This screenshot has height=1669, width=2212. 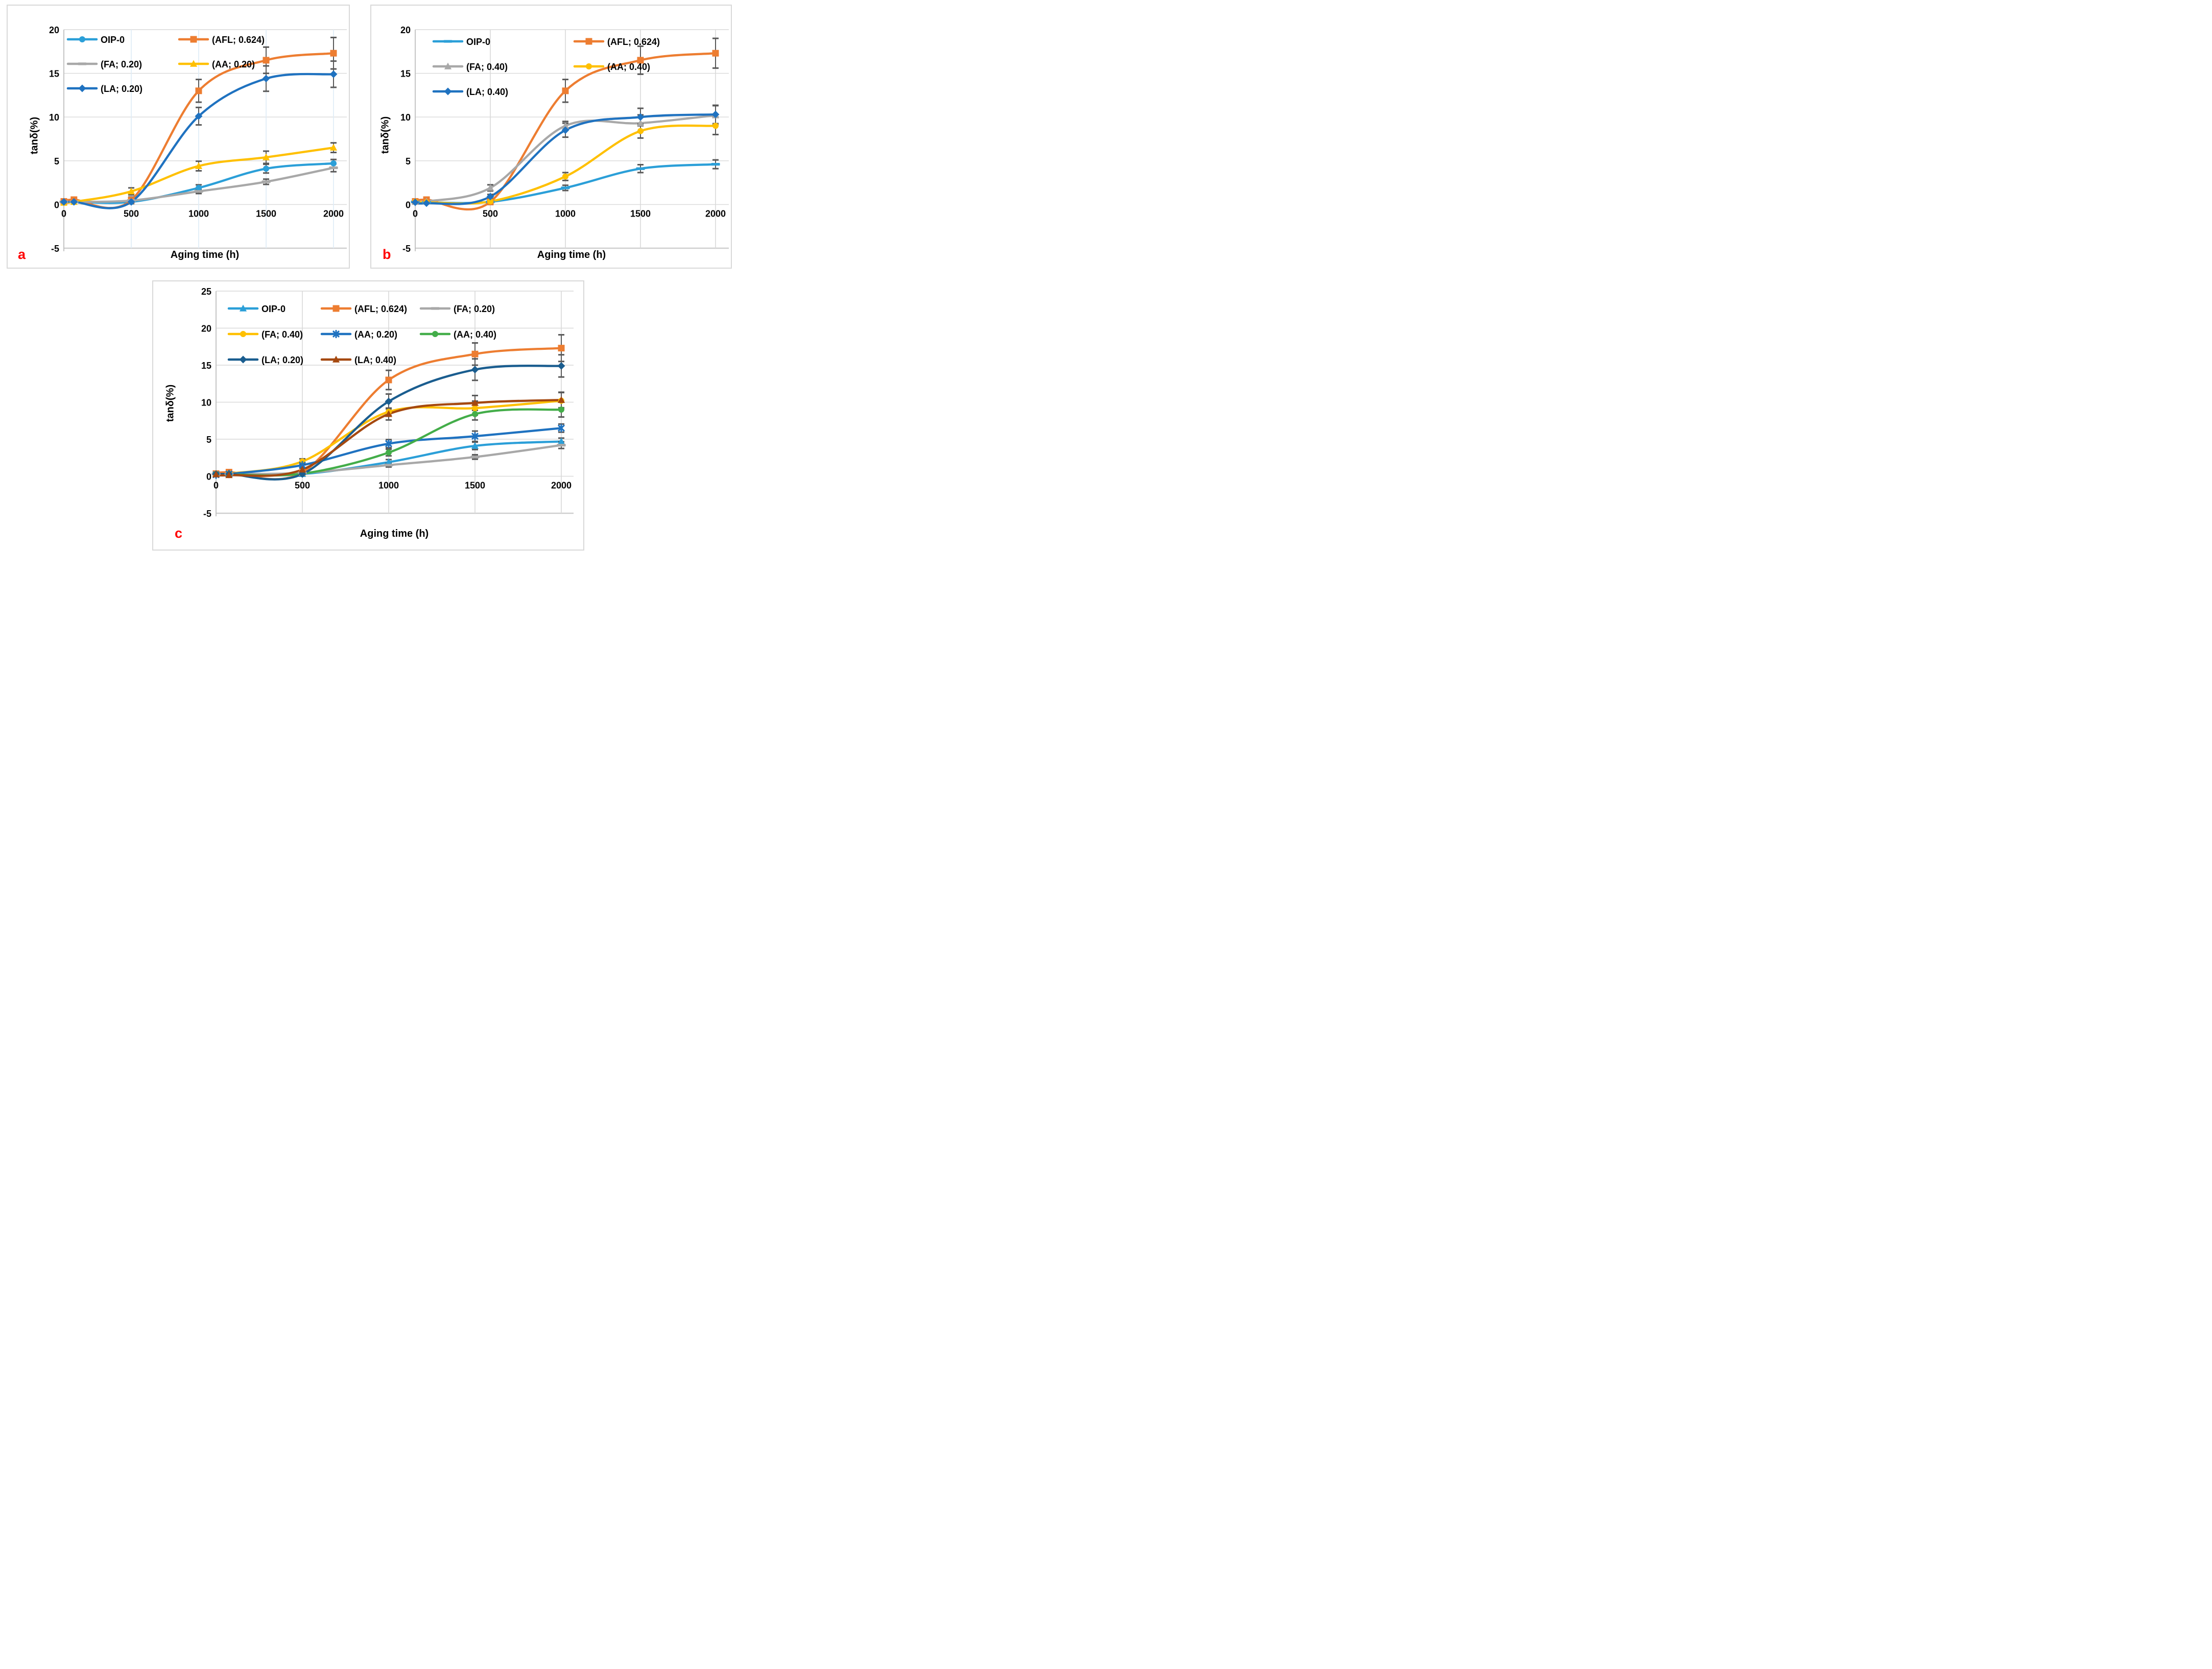 What do you see at coordinates (387, 254) in the screenshot?
I see `panel-b-letter: b` at bounding box center [387, 254].